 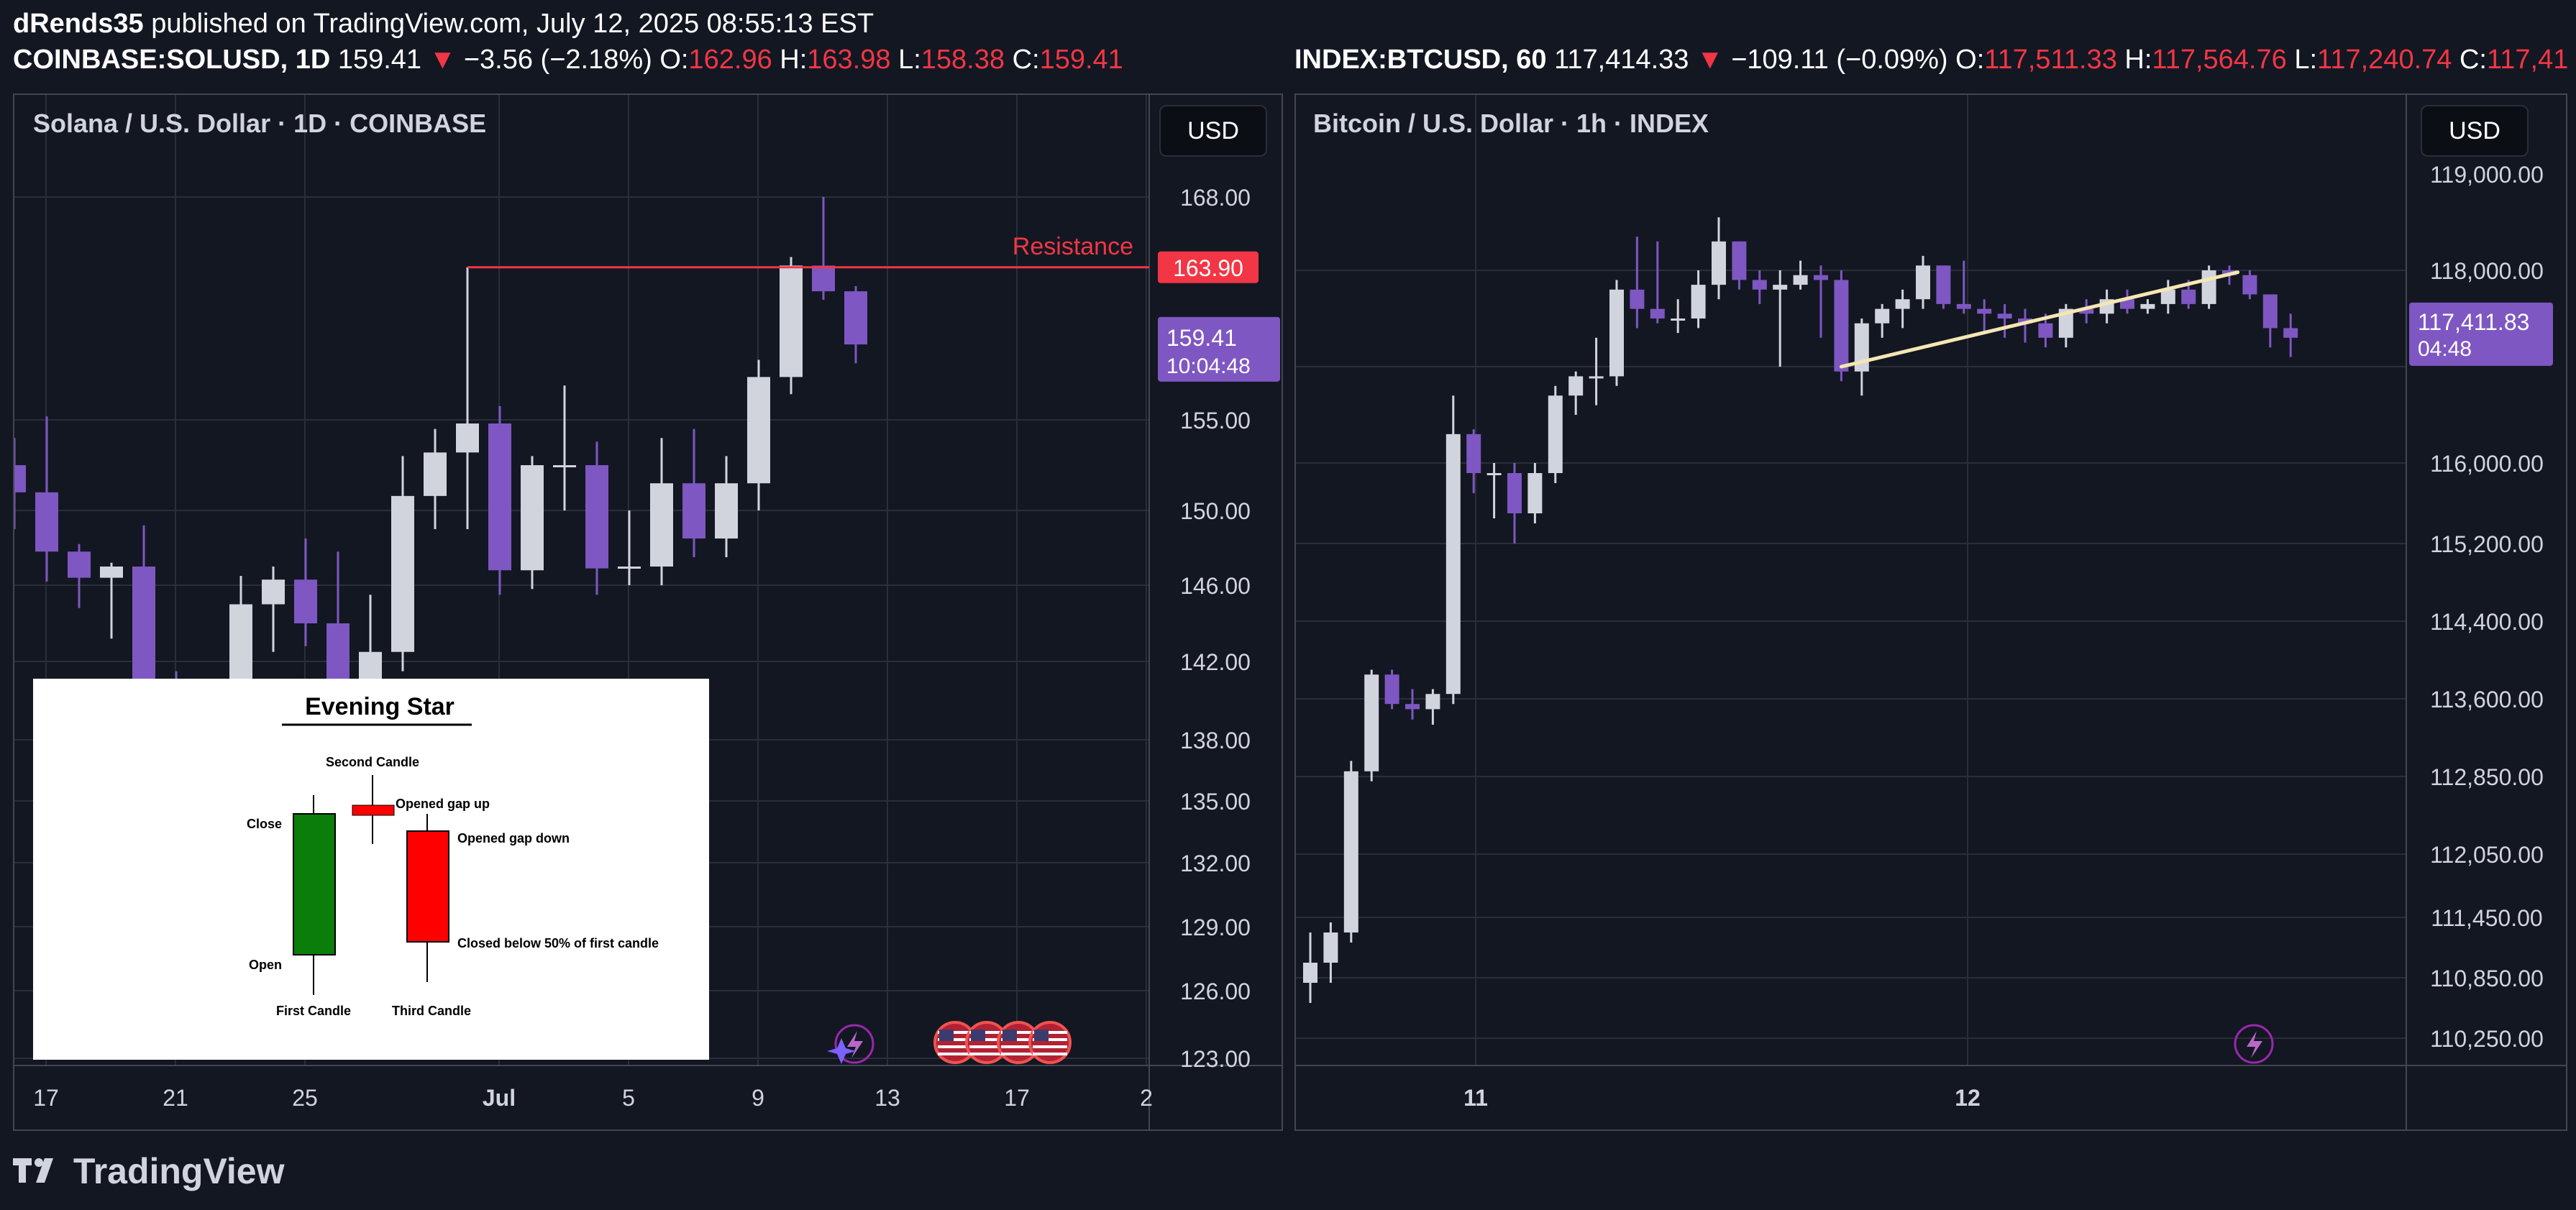 I want to click on lightning-icon, so click(x=2254, y=1044).